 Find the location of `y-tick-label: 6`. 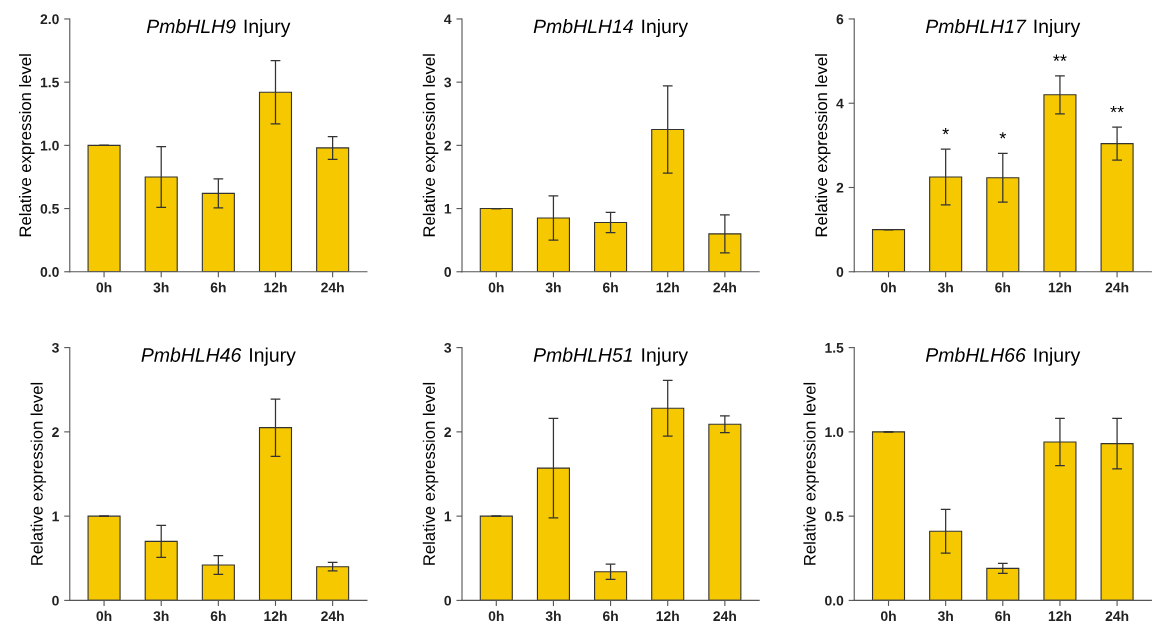

y-tick-label: 6 is located at coordinates (840, 19).